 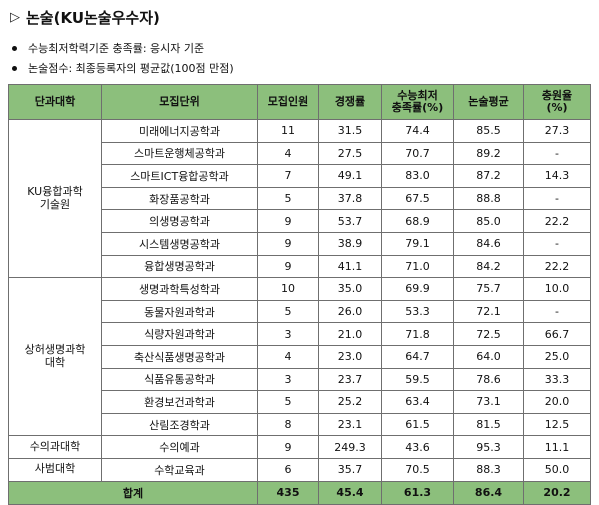 I want to click on cell-fill-rate: 33.3, so click(x=557, y=379).